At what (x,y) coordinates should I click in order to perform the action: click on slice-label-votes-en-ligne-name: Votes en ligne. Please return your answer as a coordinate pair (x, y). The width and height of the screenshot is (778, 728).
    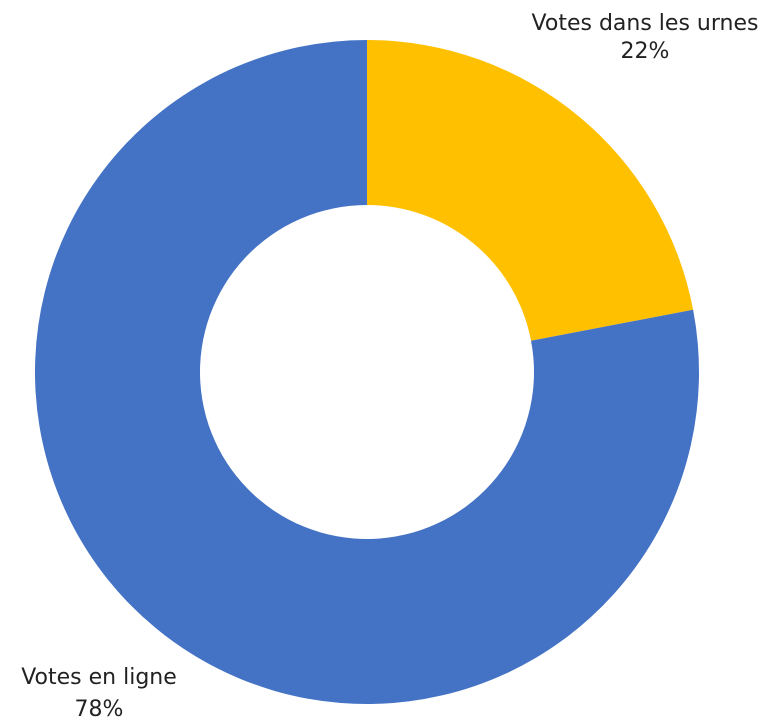
    Looking at the image, I should click on (99, 677).